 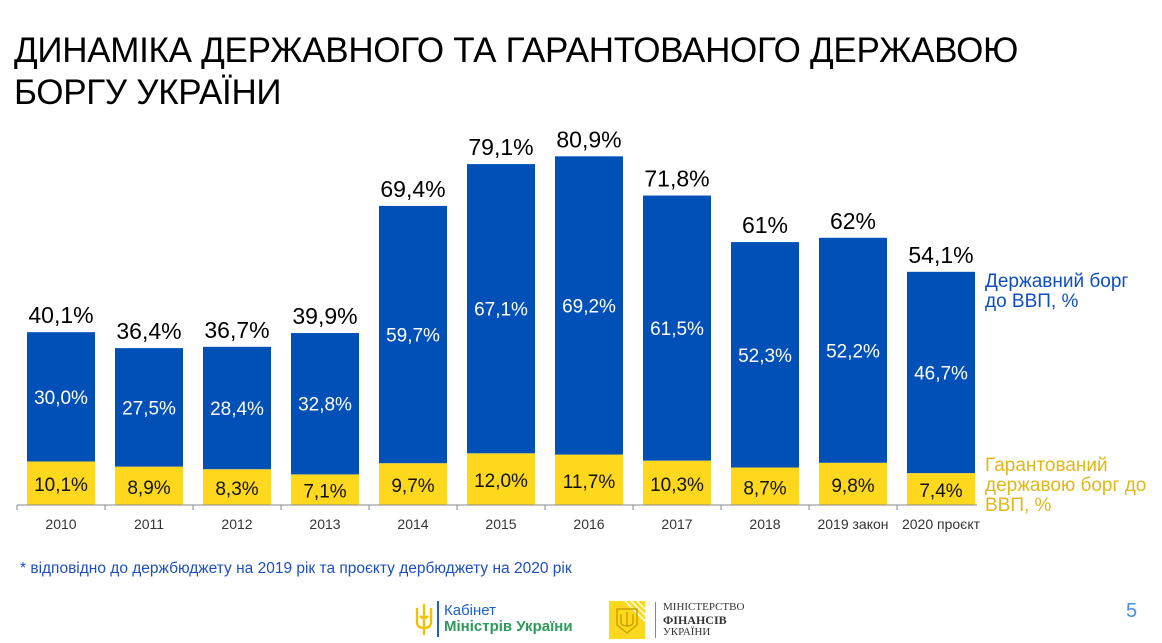 I want to click on label-guaranteed-debt: 10,1%, so click(x=61, y=485).